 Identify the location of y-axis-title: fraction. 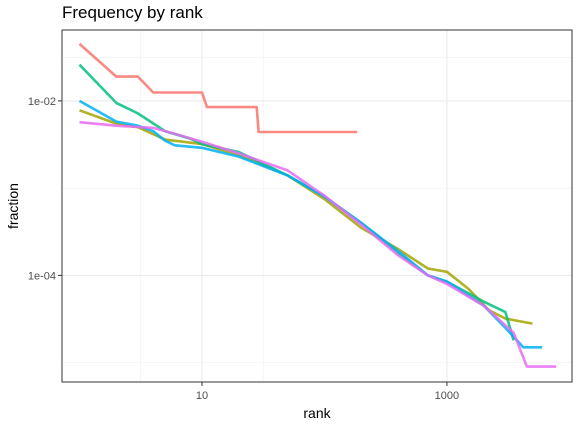
(13, 206).